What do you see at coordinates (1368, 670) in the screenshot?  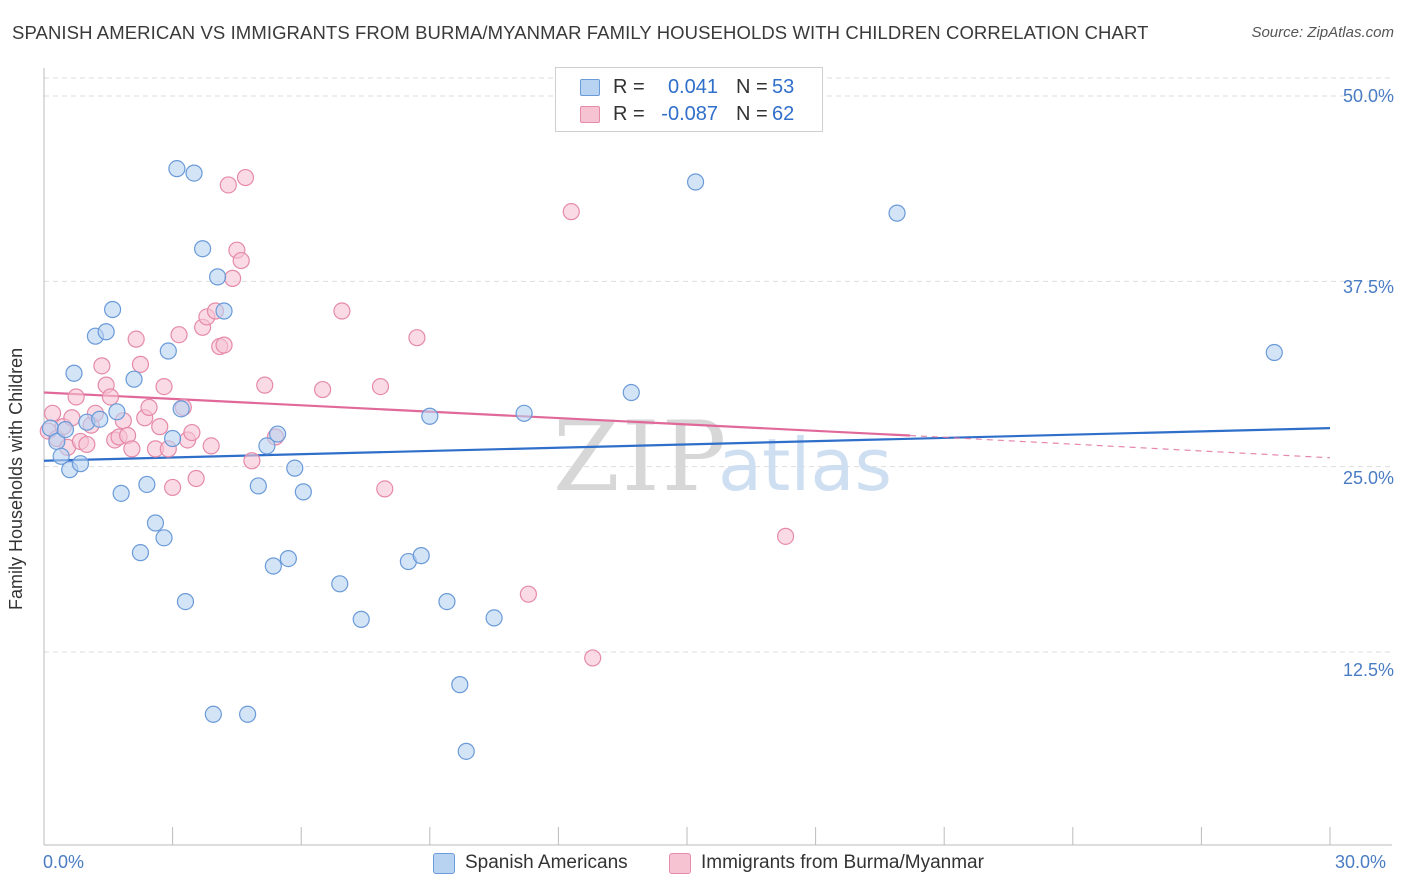 I see `y-tick-label-12-5: 12.5%` at bounding box center [1368, 670].